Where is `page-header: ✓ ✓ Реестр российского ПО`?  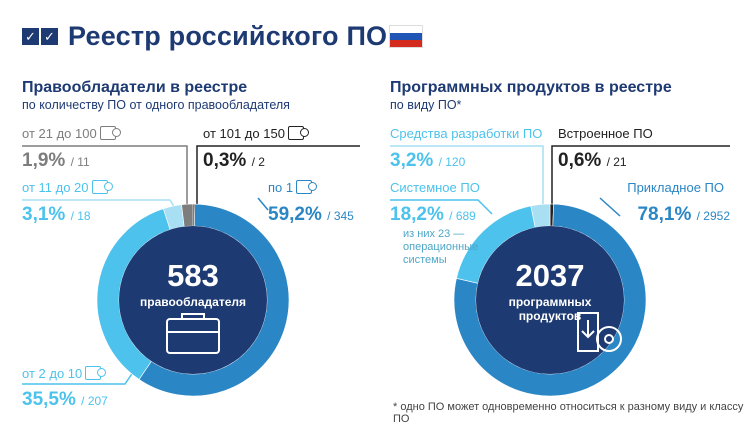
page-header: ✓ ✓ Реестр российского ПО is located at coordinates (223, 36).